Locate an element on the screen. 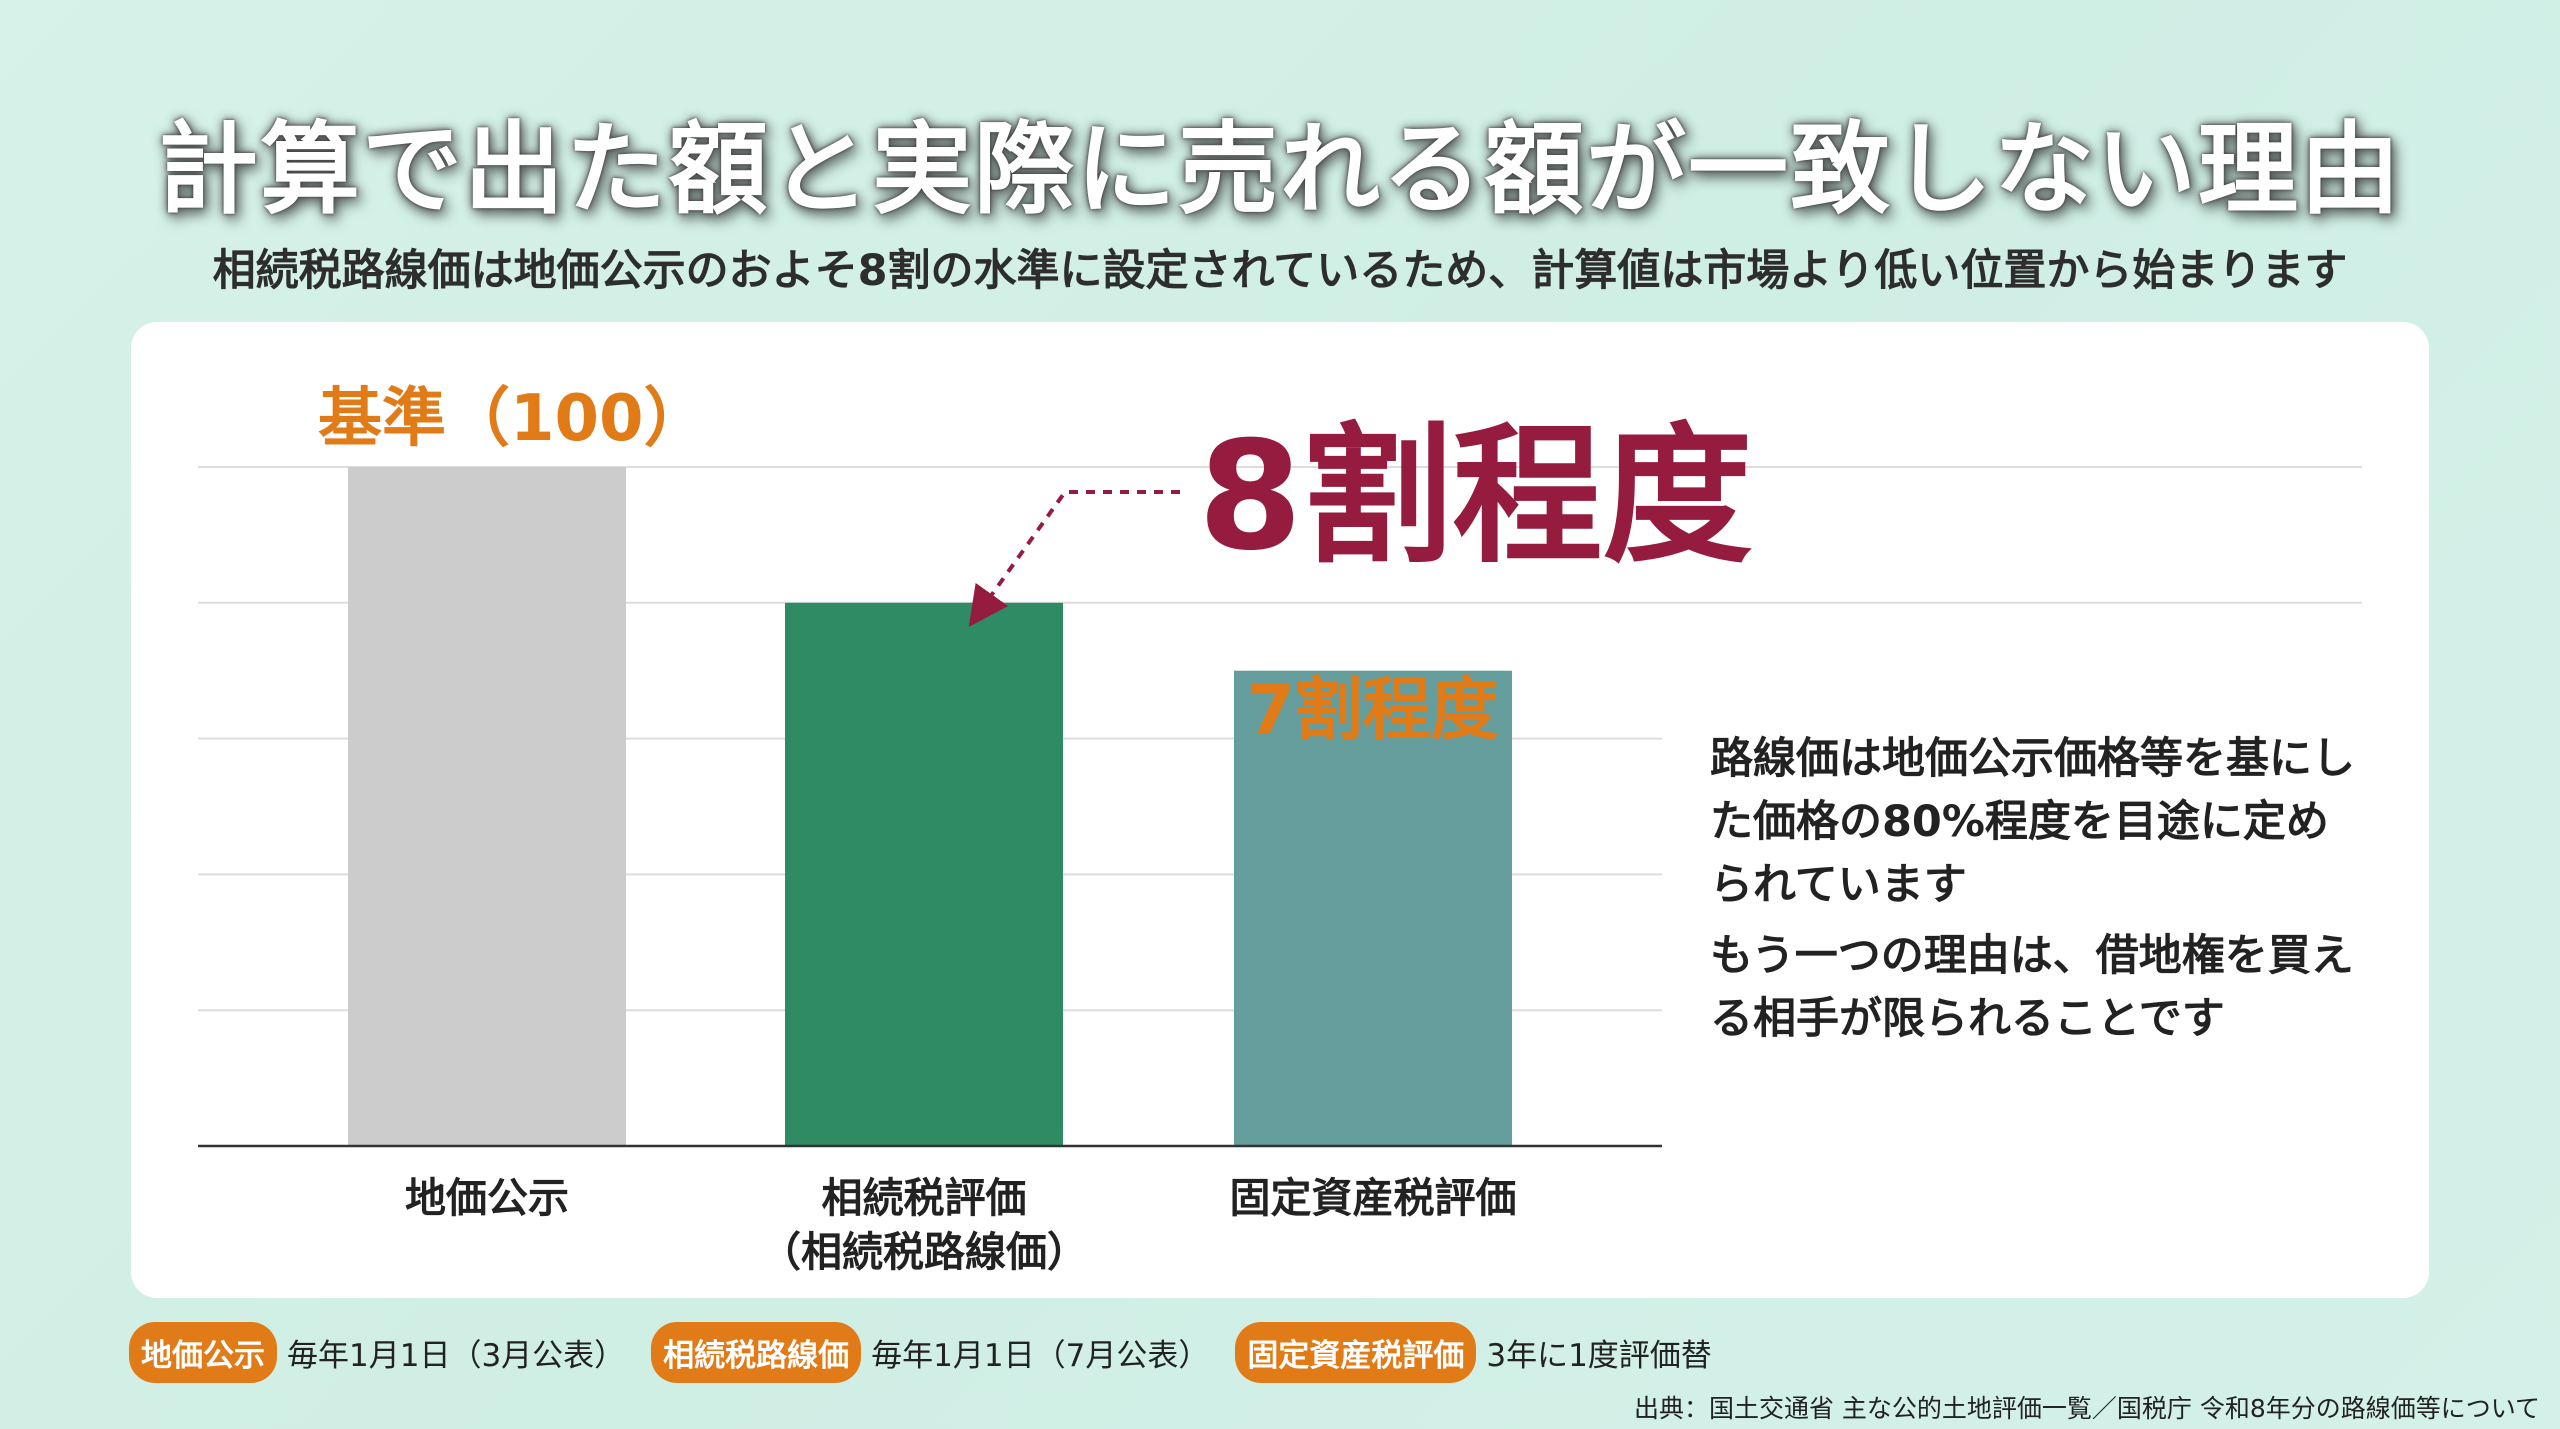  x-tick-labels: 地価公示 相続税評価 （相続税路線価） 固定資産税評価 is located at coordinates (961, 1225).